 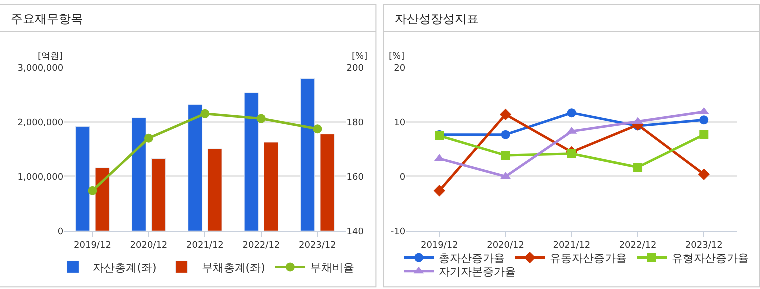 What do you see at coordinates (355, 123) in the screenshot?
I see `y2-tick-label: 180` at bounding box center [355, 123].